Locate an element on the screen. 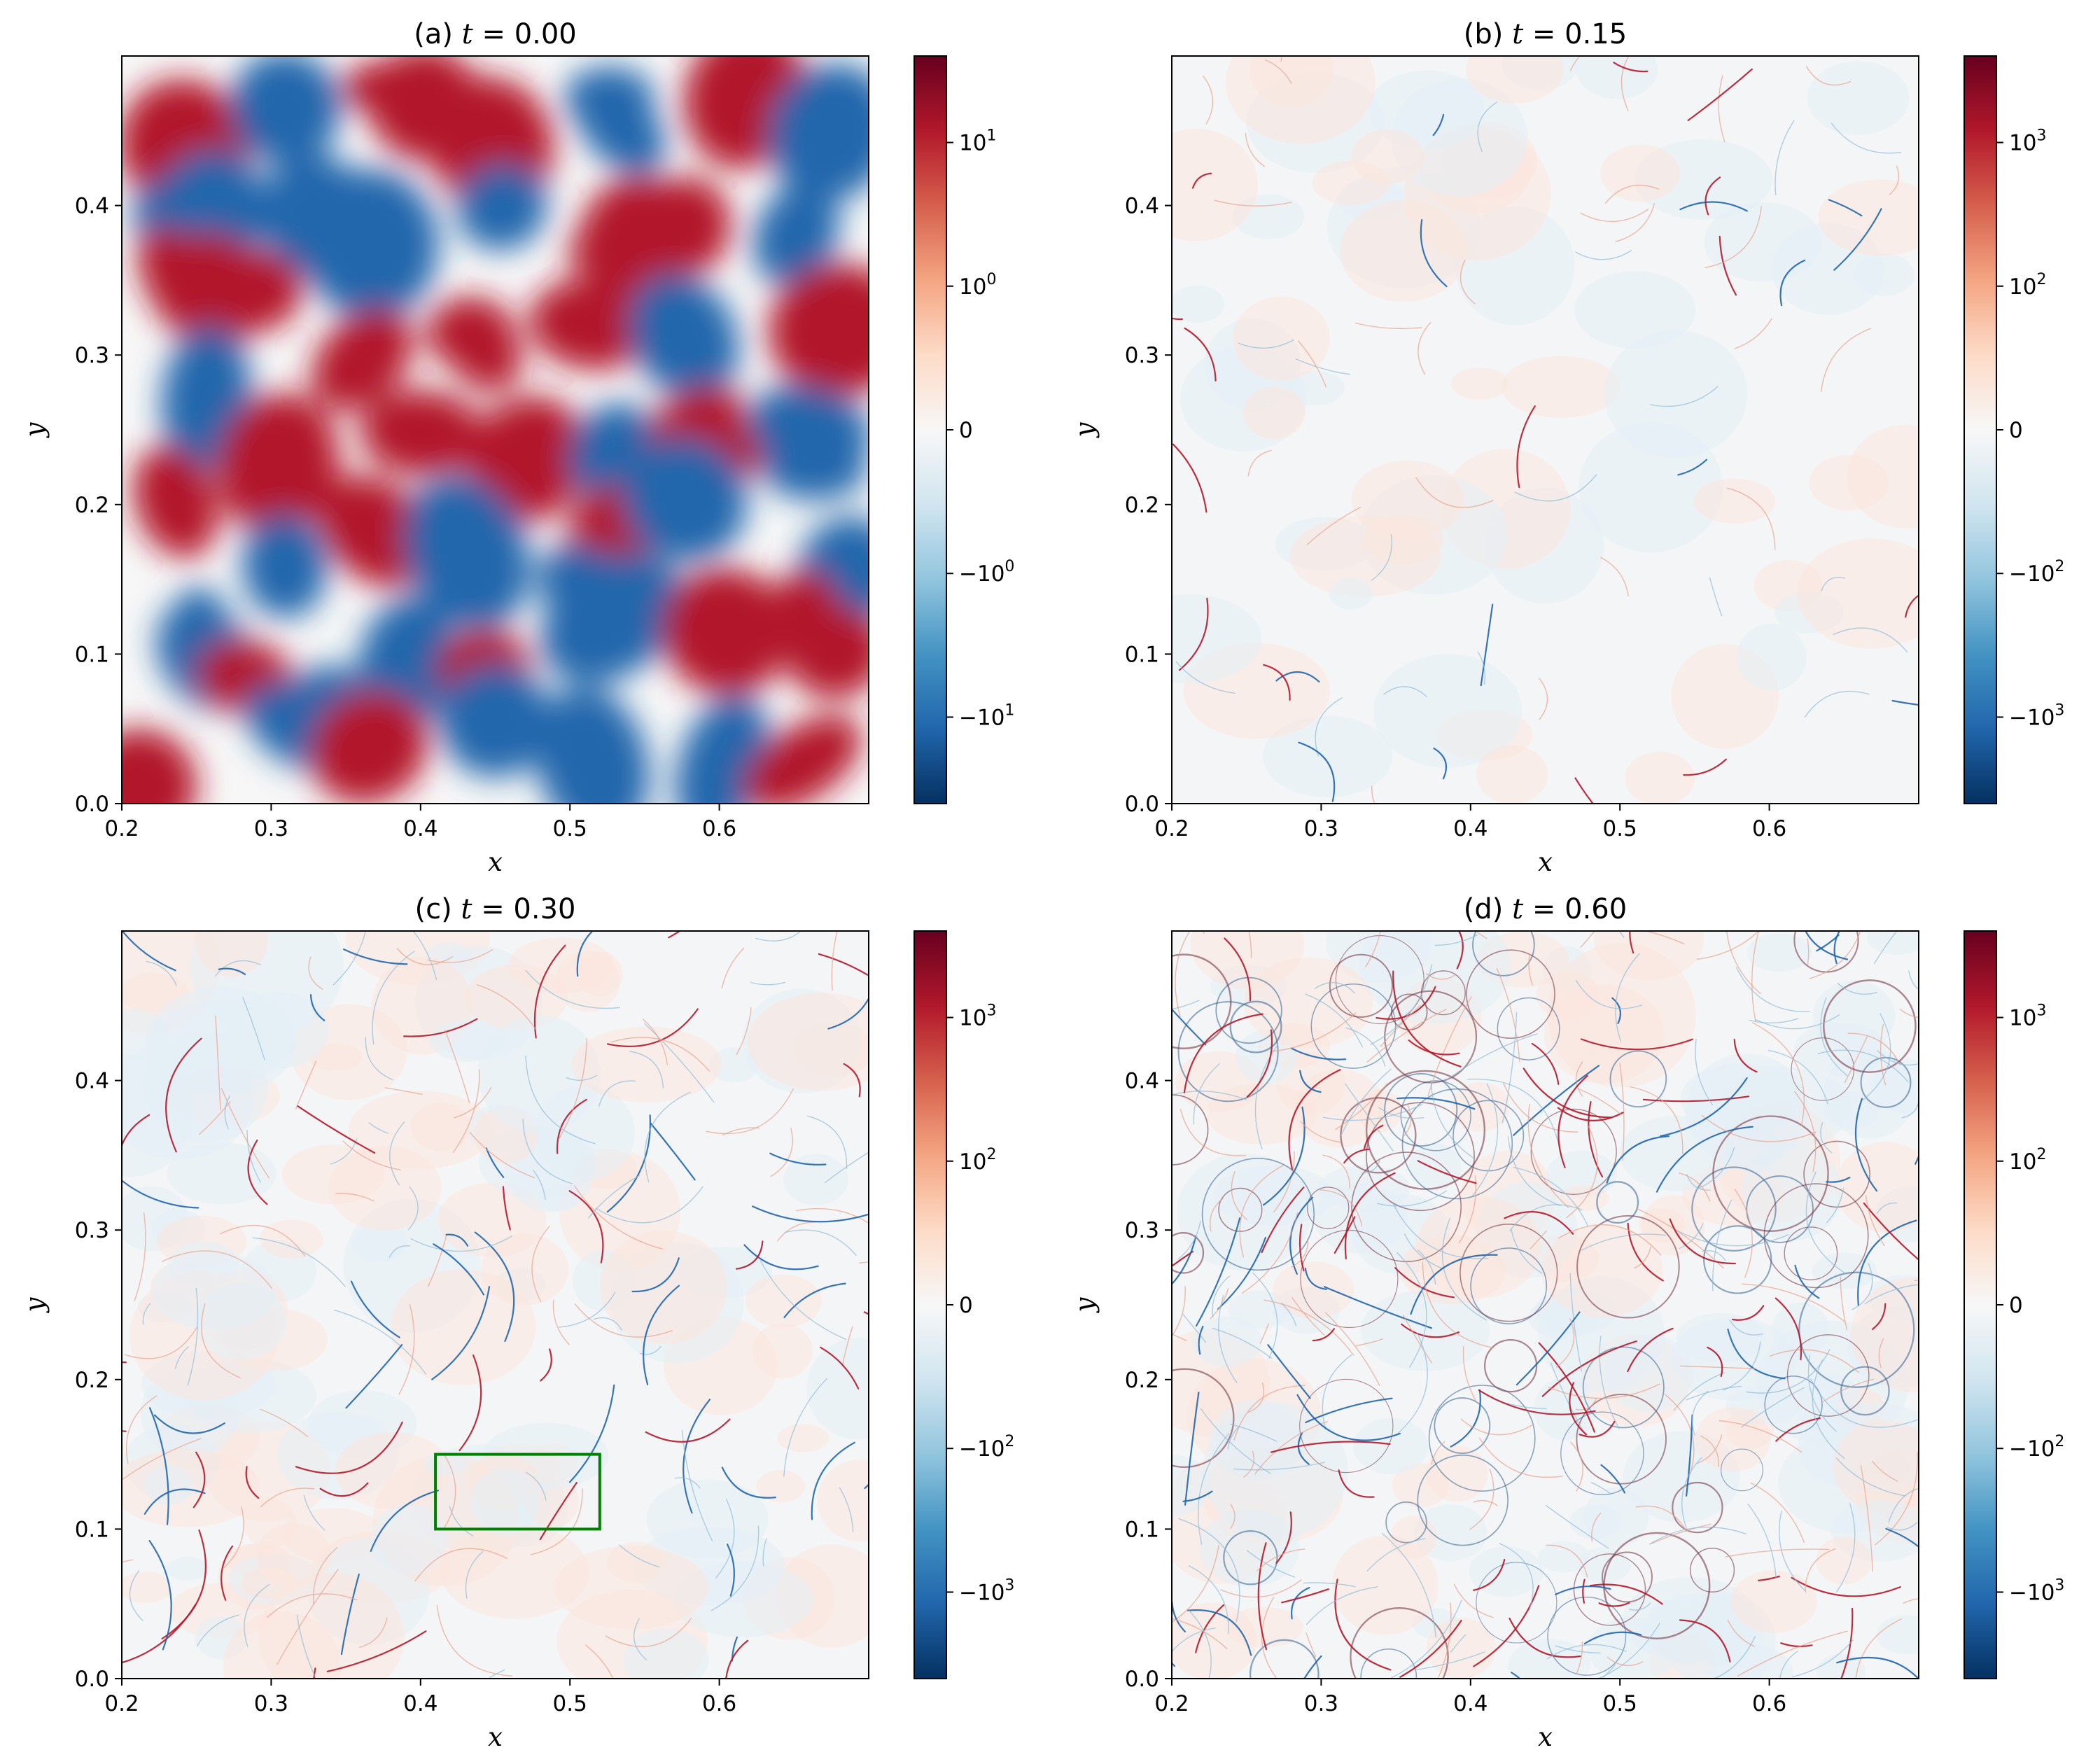 This screenshot has height=1750, width=2100. panel-title: (c) t = 0.30 is located at coordinates (494, 909).